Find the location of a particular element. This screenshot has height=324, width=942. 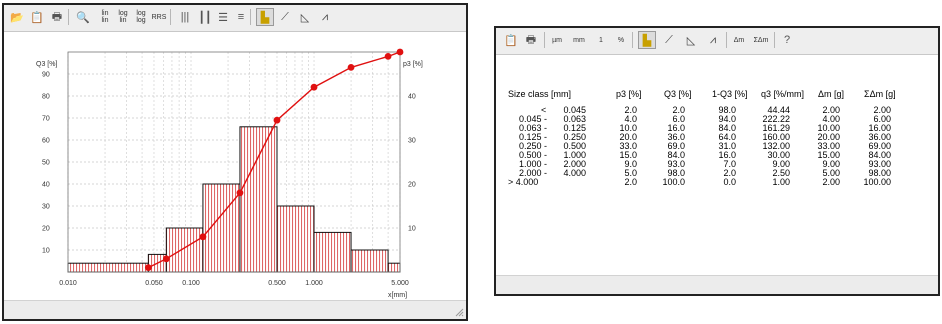

p3-cell: 10.0 is located at coordinates (628, 128).